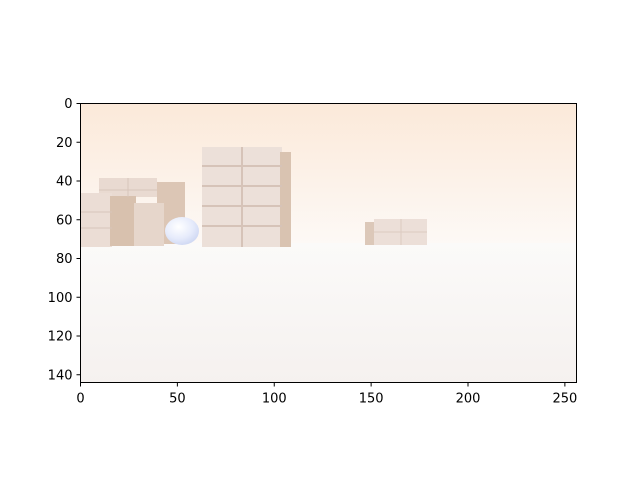 This screenshot has height=480, width=640. What do you see at coordinates (468, 399) in the screenshot?
I see `x-tick-label: 200` at bounding box center [468, 399].